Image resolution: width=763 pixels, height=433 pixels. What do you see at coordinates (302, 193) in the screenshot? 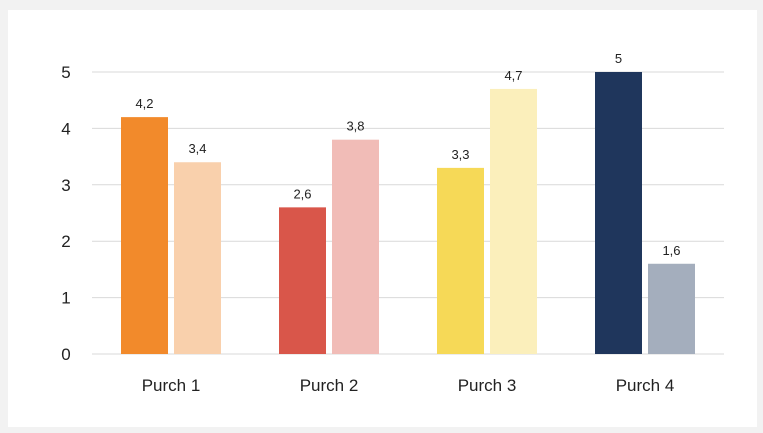
I see `data-label: 2,6` at bounding box center [302, 193].